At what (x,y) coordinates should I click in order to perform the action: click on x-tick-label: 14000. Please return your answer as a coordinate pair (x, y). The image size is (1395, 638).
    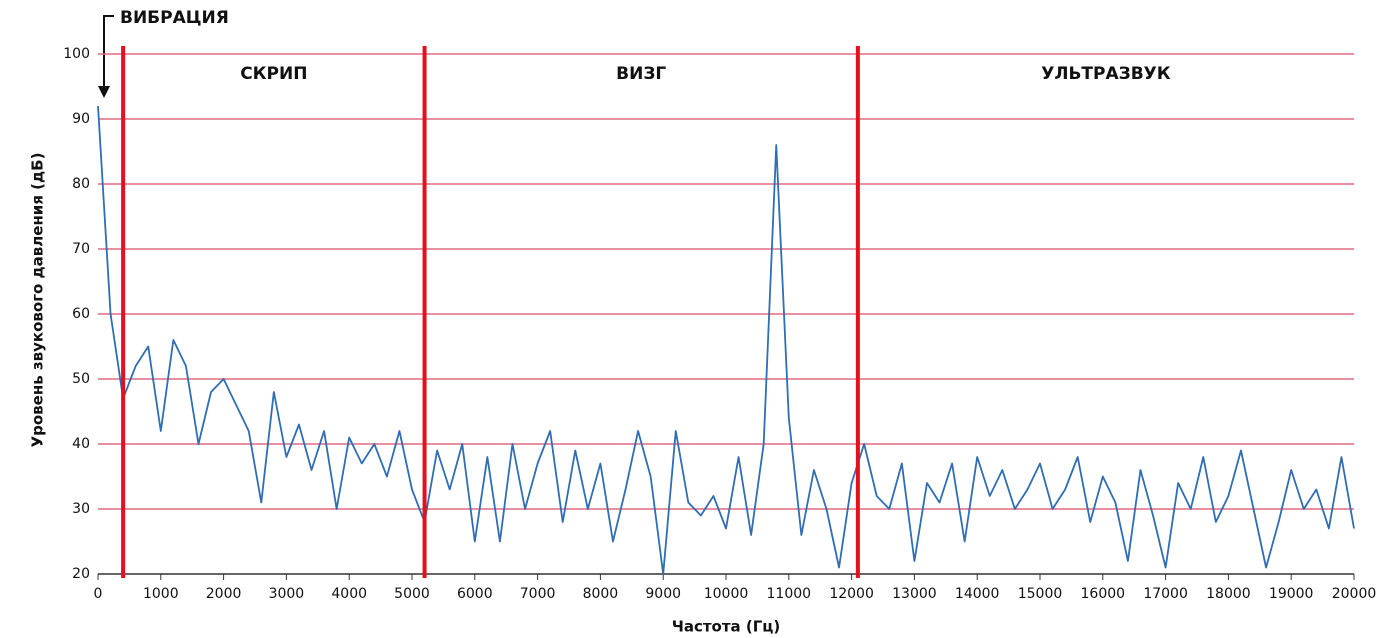
    Looking at the image, I should click on (977, 594).